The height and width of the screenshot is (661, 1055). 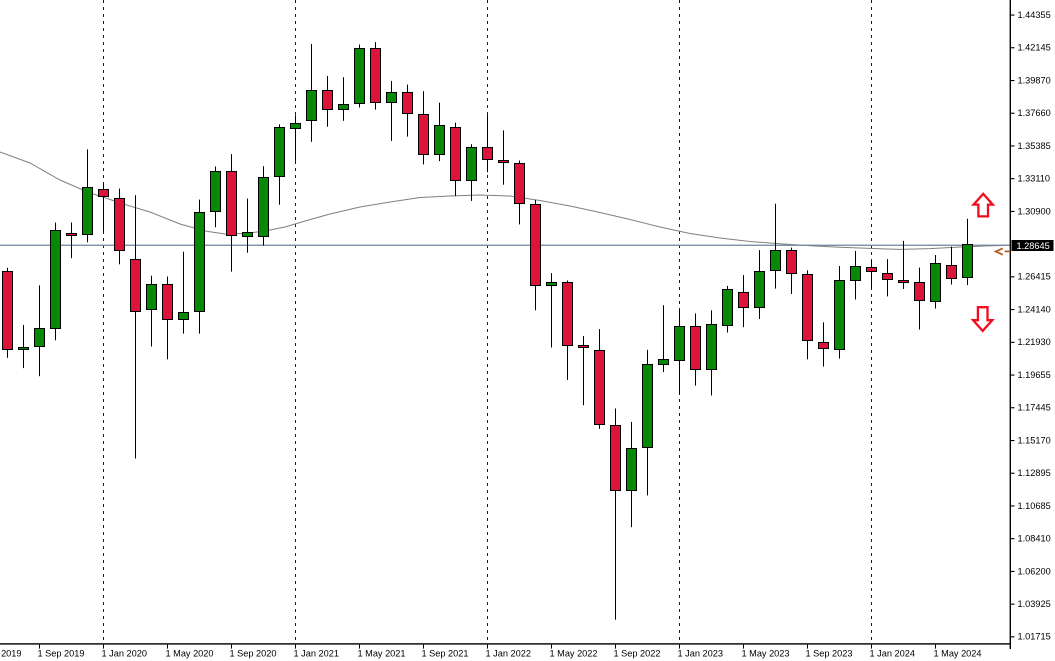 I want to click on svg-text: 1 Jan 2022, so click(x=508, y=654).